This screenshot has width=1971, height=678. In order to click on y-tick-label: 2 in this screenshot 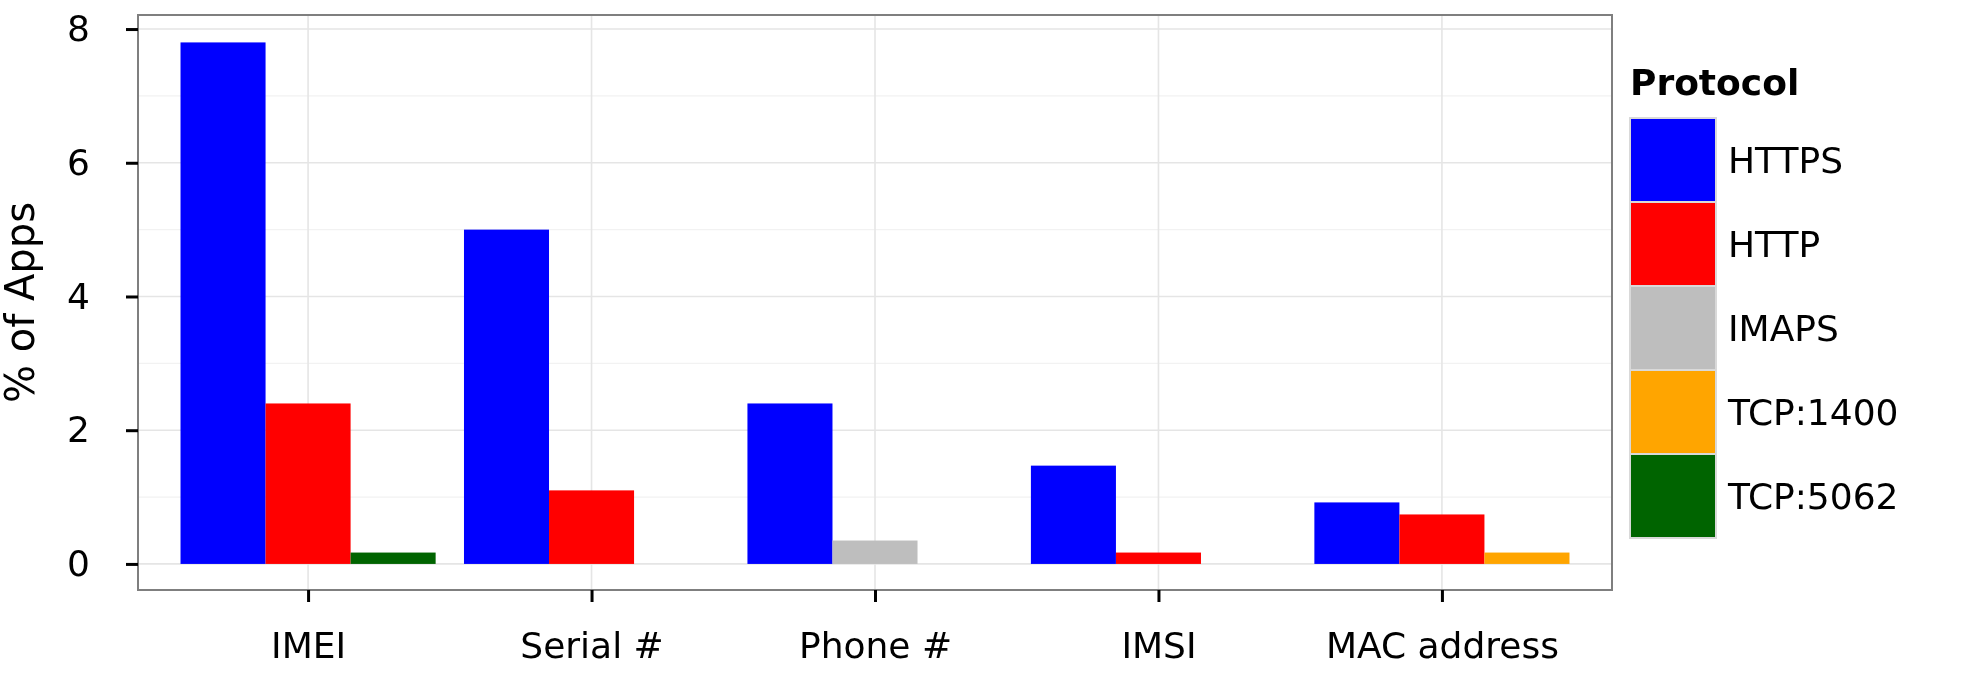, I will do `click(78, 430)`.